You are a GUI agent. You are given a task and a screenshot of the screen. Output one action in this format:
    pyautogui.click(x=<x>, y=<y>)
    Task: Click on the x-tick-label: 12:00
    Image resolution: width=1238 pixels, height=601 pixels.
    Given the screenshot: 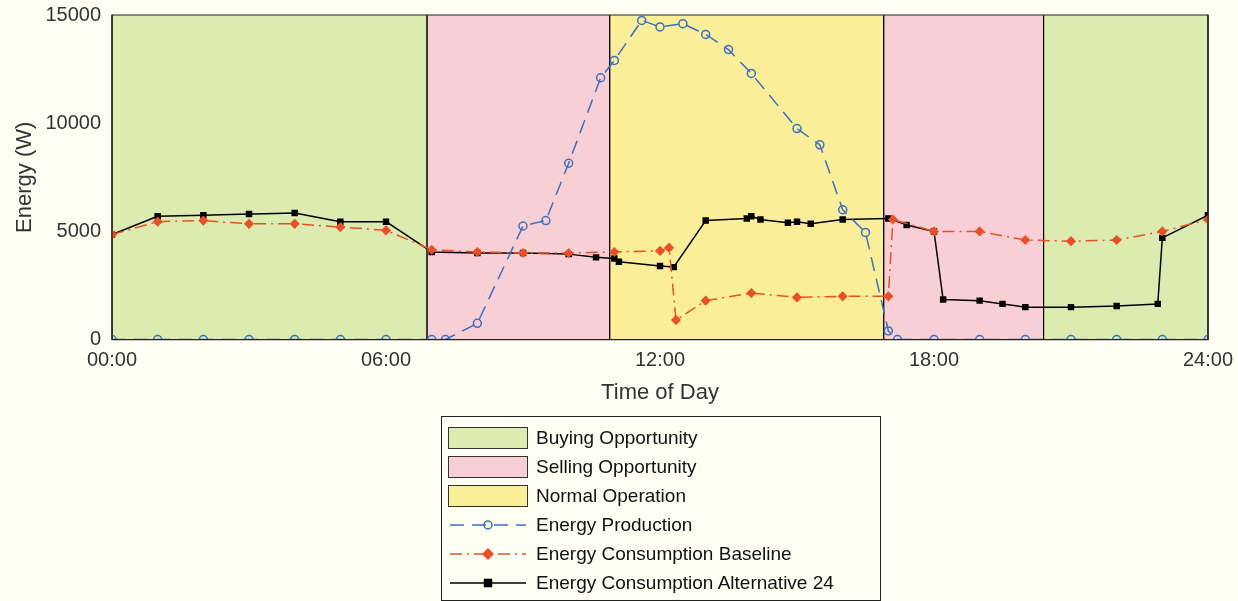 What is the action you would take?
    pyautogui.click(x=660, y=359)
    